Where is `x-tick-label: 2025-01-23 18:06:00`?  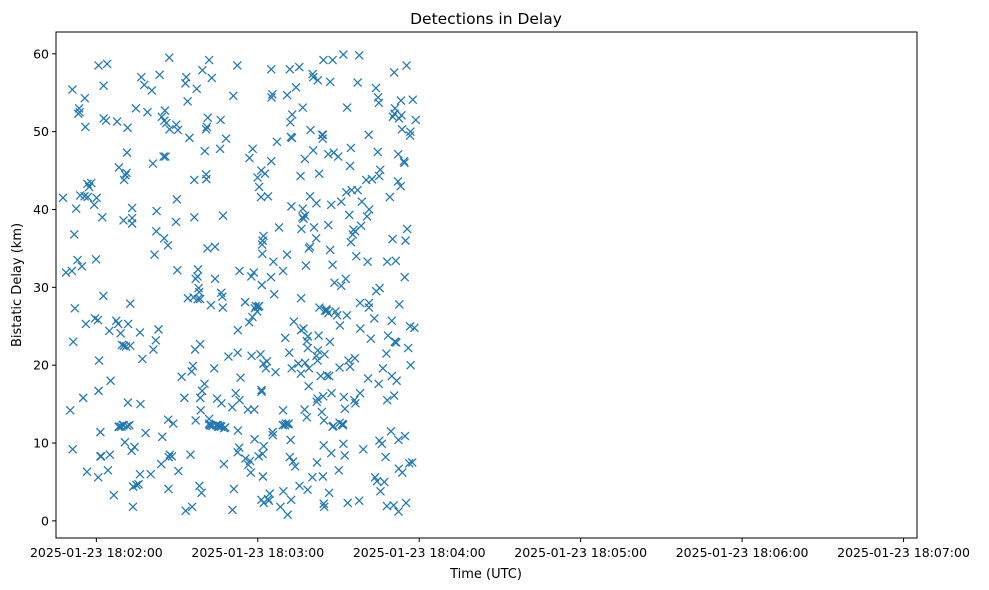 x-tick-label: 2025-01-23 18:06:00 is located at coordinates (742, 552).